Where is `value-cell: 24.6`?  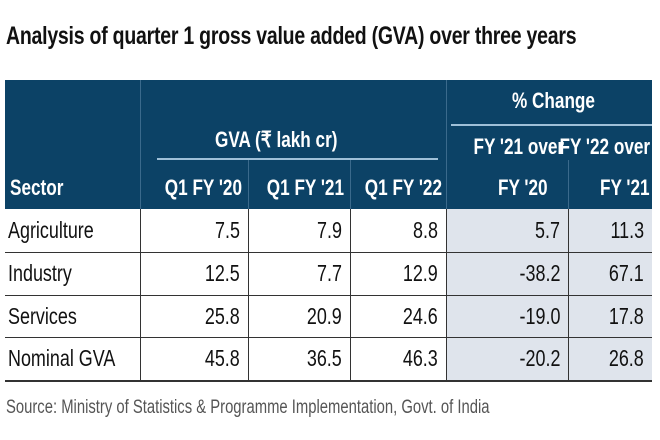
value-cell: 24.6 is located at coordinates (420, 315).